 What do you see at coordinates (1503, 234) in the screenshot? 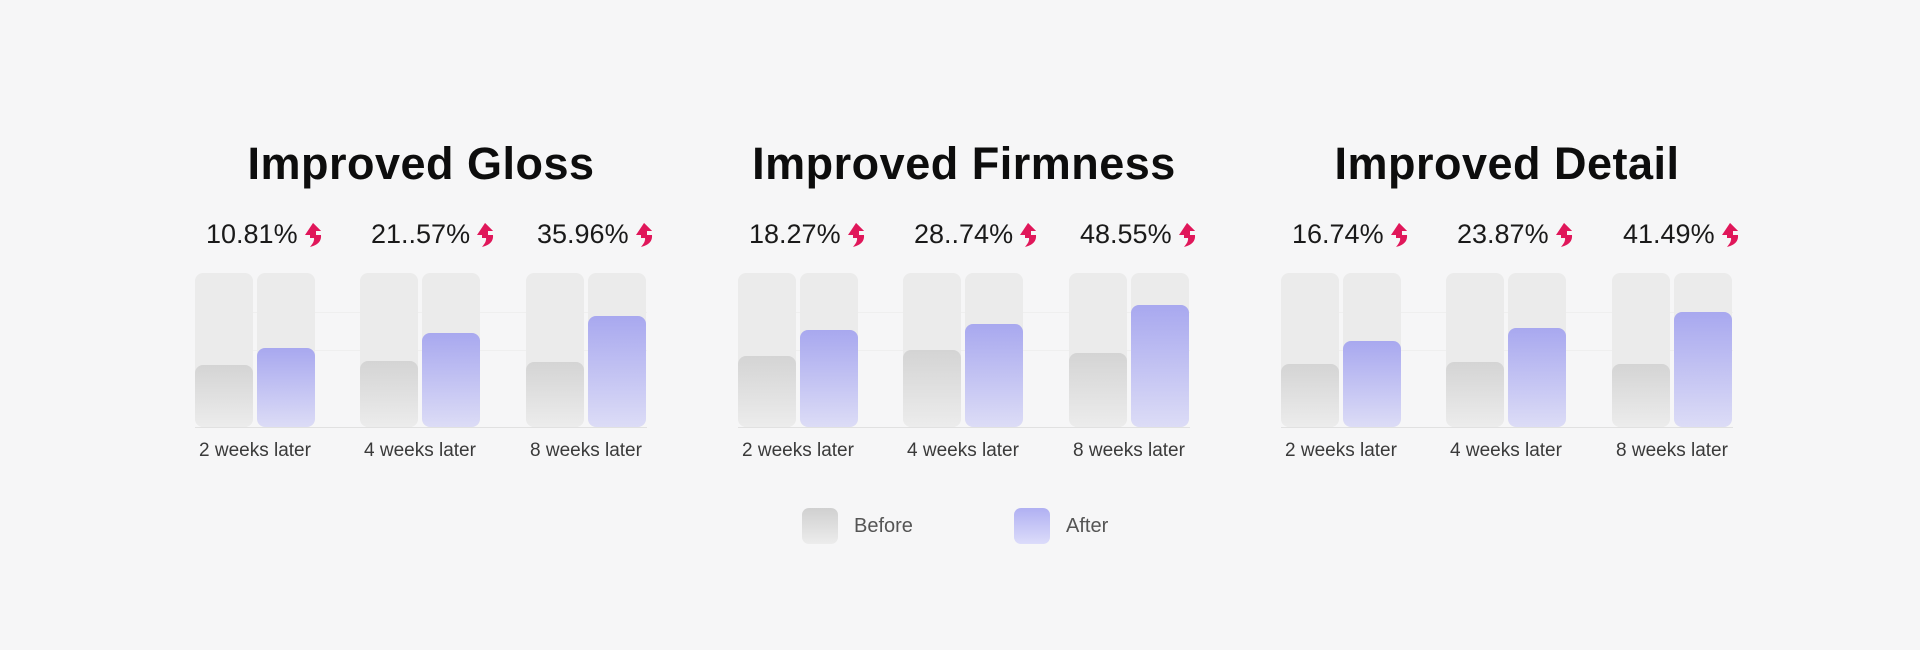
I see `increase-value: 23.87%` at bounding box center [1503, 234].